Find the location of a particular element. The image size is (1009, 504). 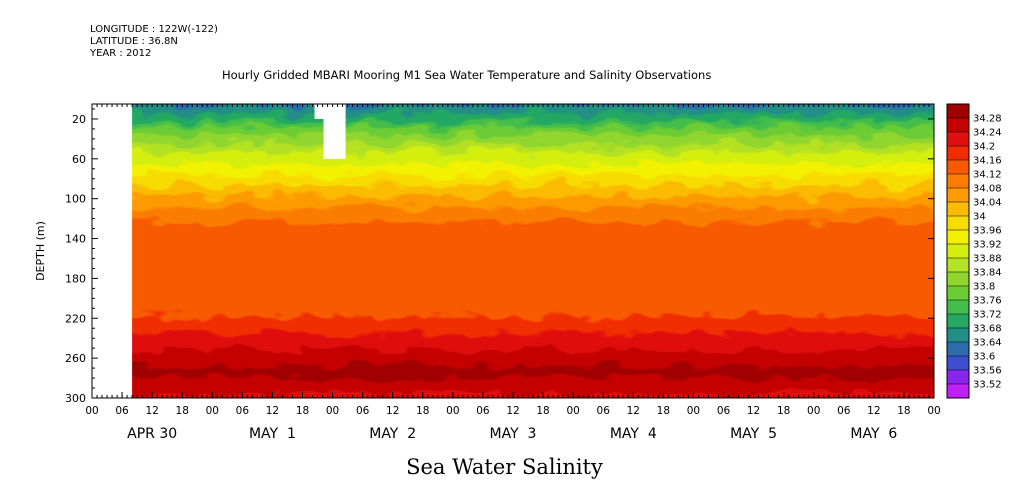

colorbar-label: 33.96 is located at coordinates (987, 231).